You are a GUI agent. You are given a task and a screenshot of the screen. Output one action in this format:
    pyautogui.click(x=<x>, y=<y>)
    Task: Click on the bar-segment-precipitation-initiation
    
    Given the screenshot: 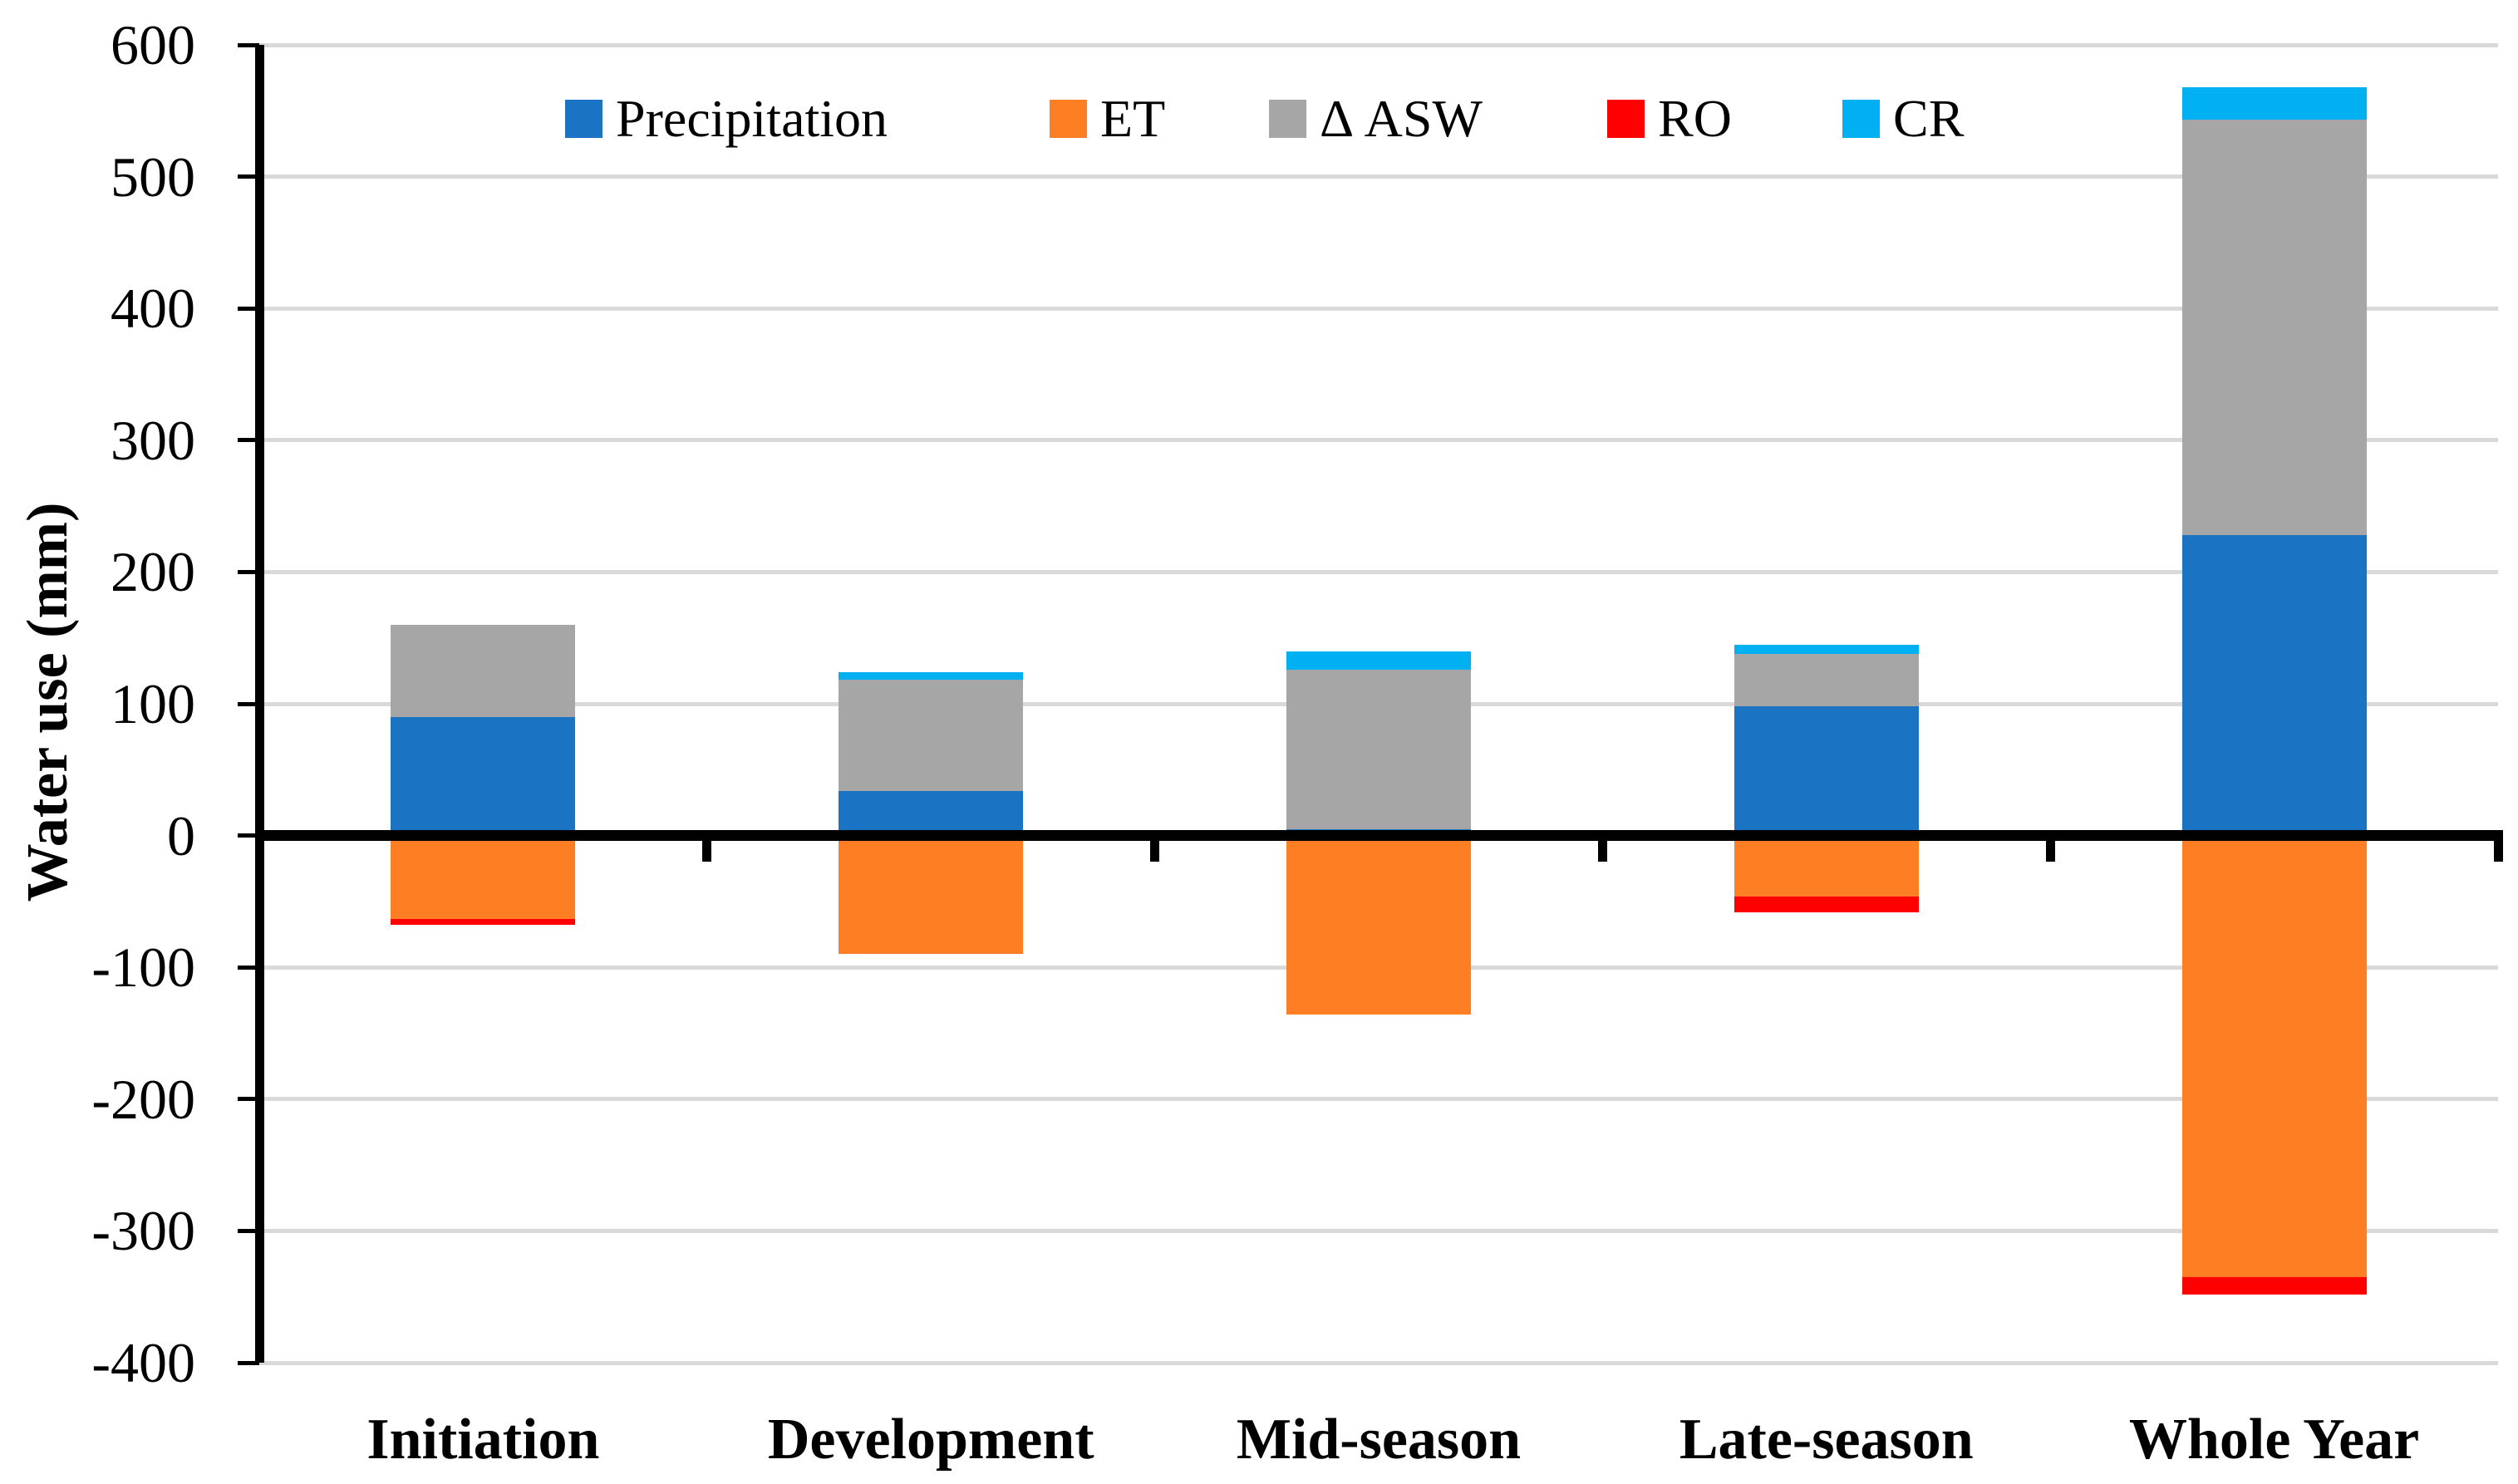 What is the action you would take?
    pyautogui.click(x=483, y=776)
    